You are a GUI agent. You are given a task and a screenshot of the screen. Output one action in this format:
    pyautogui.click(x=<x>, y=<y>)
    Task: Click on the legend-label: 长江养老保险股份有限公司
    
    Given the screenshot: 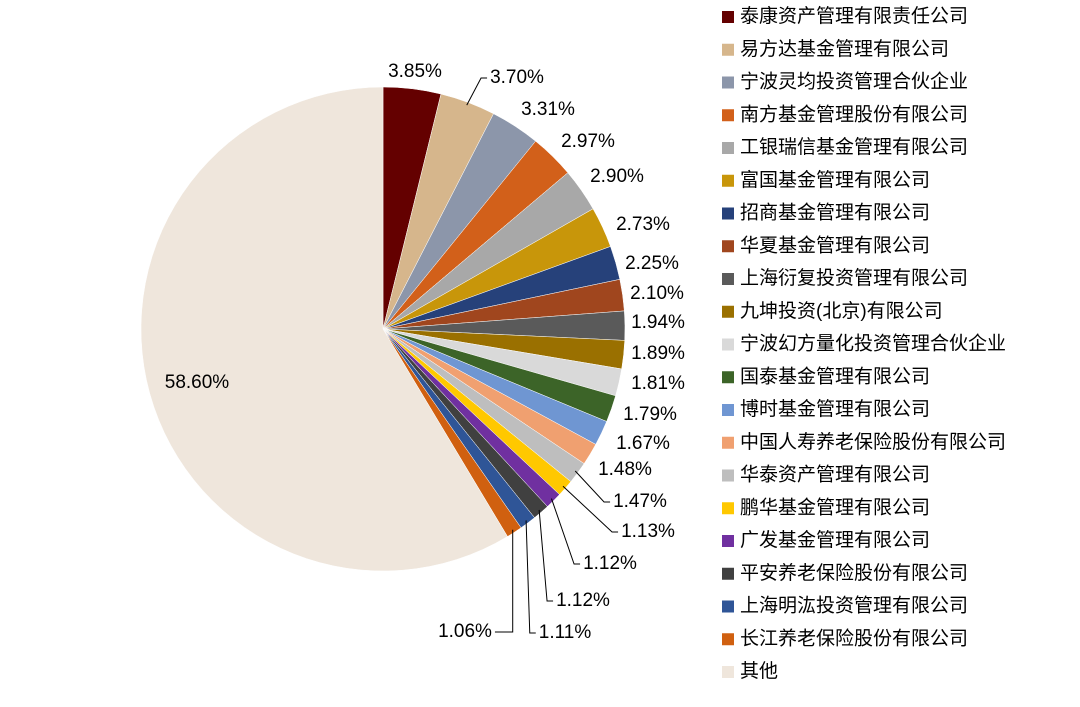 What is the action you would take?
    pyautogui.click(x=854, y=638)
    